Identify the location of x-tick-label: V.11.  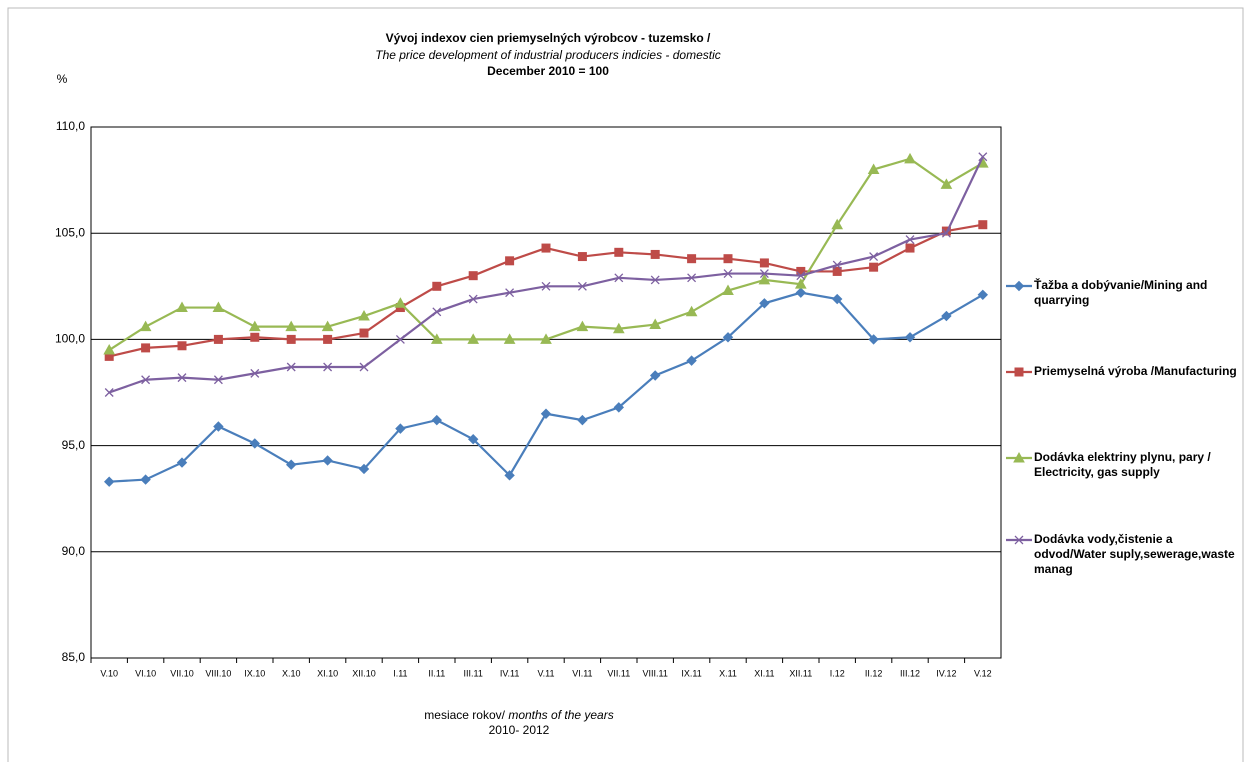
(545, 673).